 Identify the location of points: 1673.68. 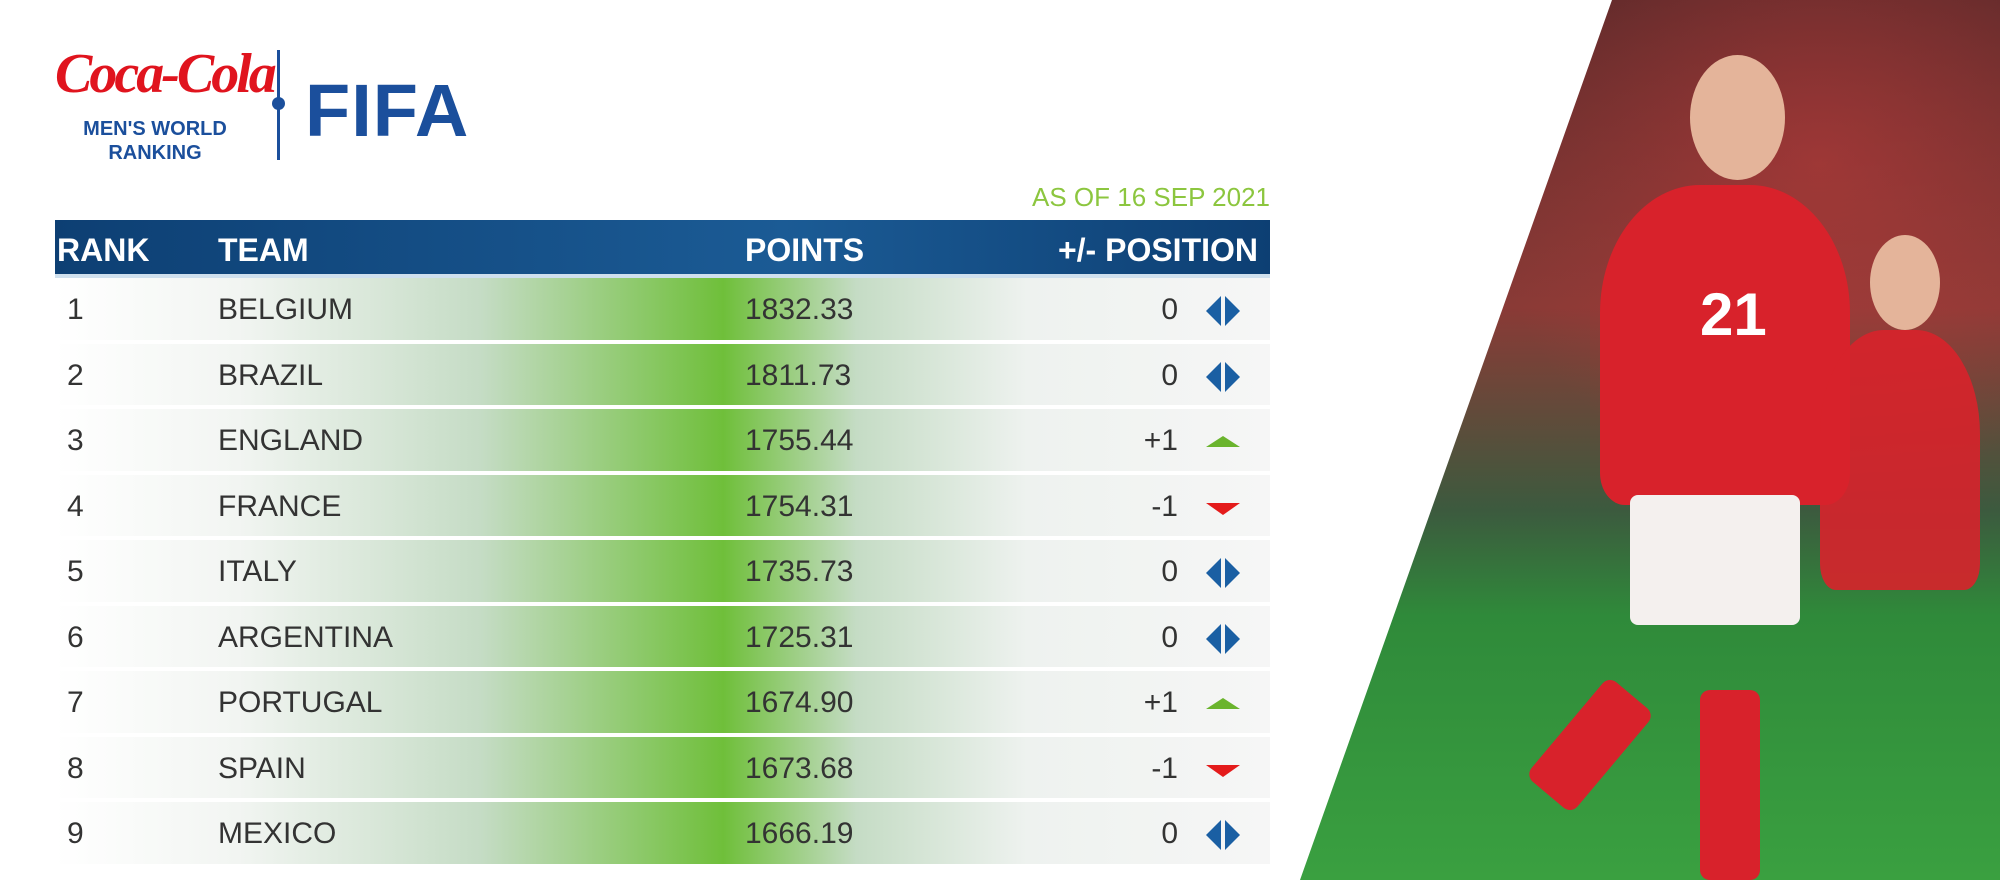
(799, 768).